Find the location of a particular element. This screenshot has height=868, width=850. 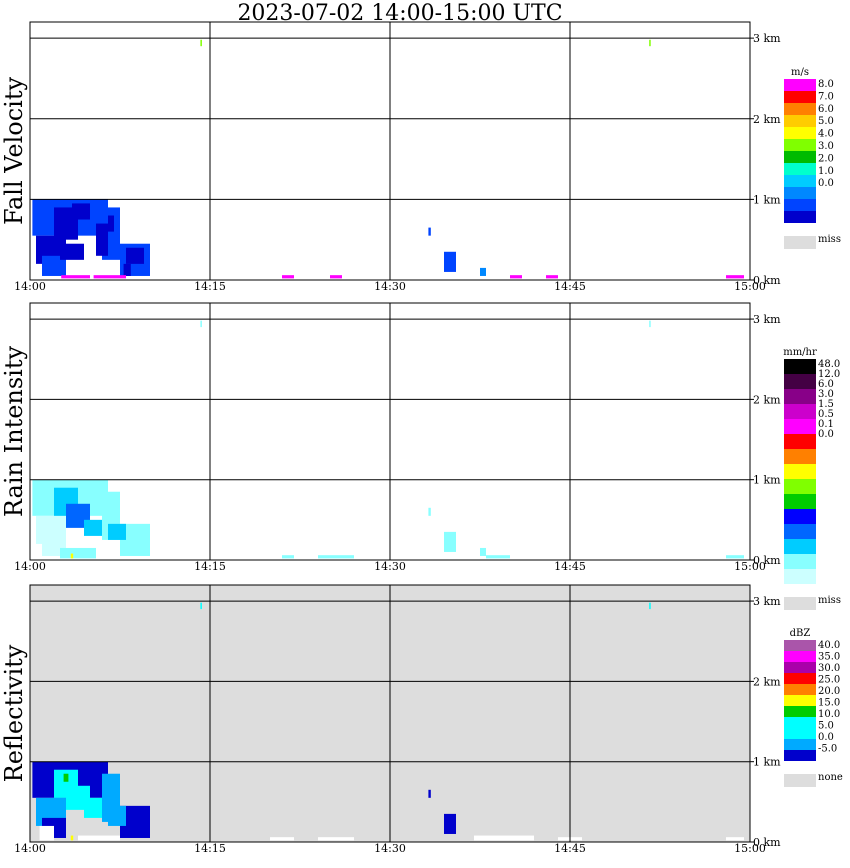

legend-label: 3.0 is located at coordinates (826, 394).